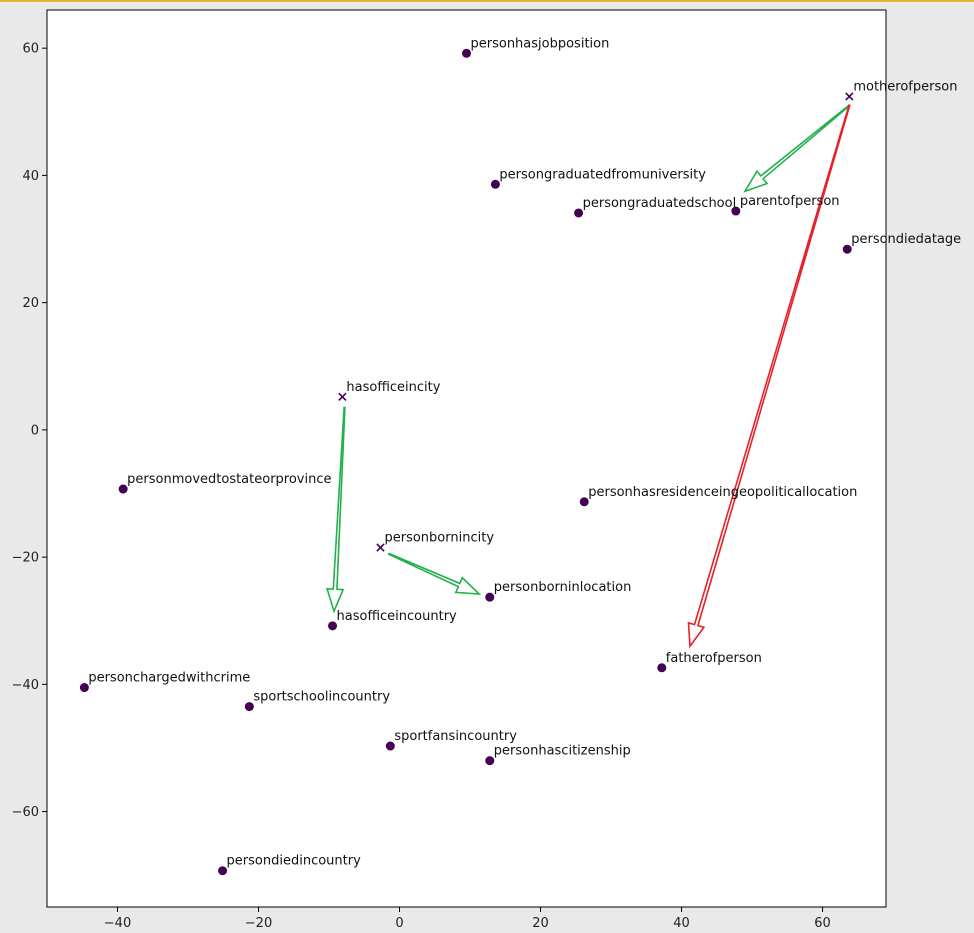 This screenshot has width=974, height=933. What do you see at coordinates (455, 736) in the screenshot?
I see `point-label: sportfansincountry` at bounding box center [455, 736].